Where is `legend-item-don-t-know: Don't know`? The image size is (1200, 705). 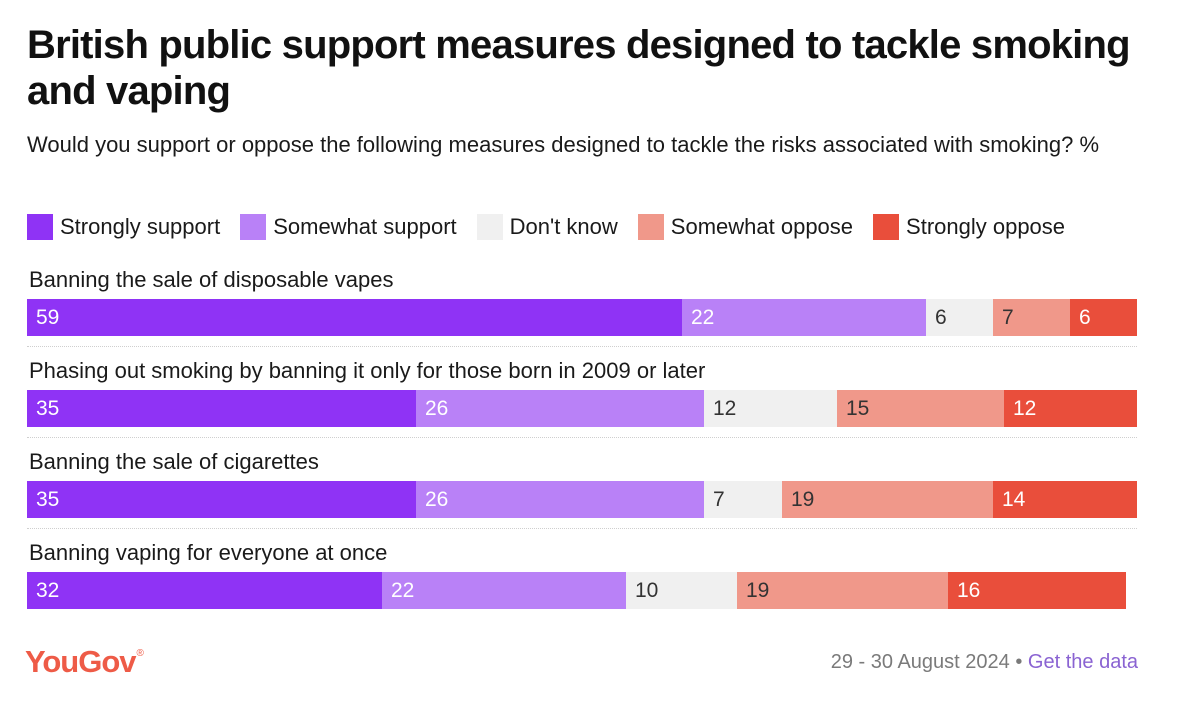
legend-item-don-t-know: Don't know is located at coordinates (547, 227).